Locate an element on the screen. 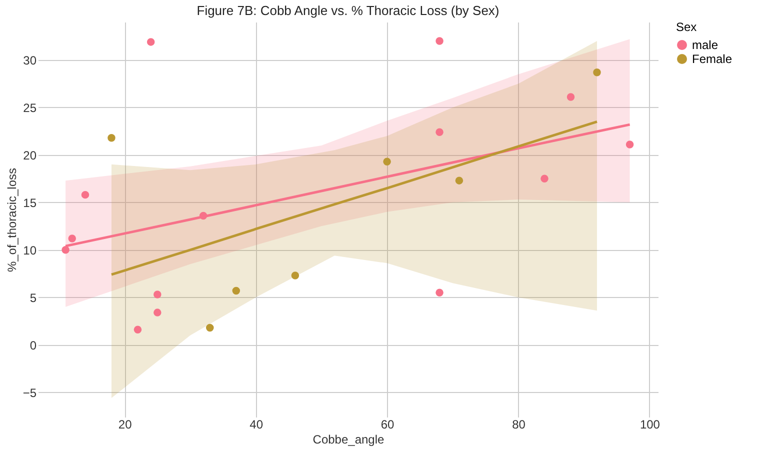  x-tick-label: 60 is located at coordinates (387, 425).